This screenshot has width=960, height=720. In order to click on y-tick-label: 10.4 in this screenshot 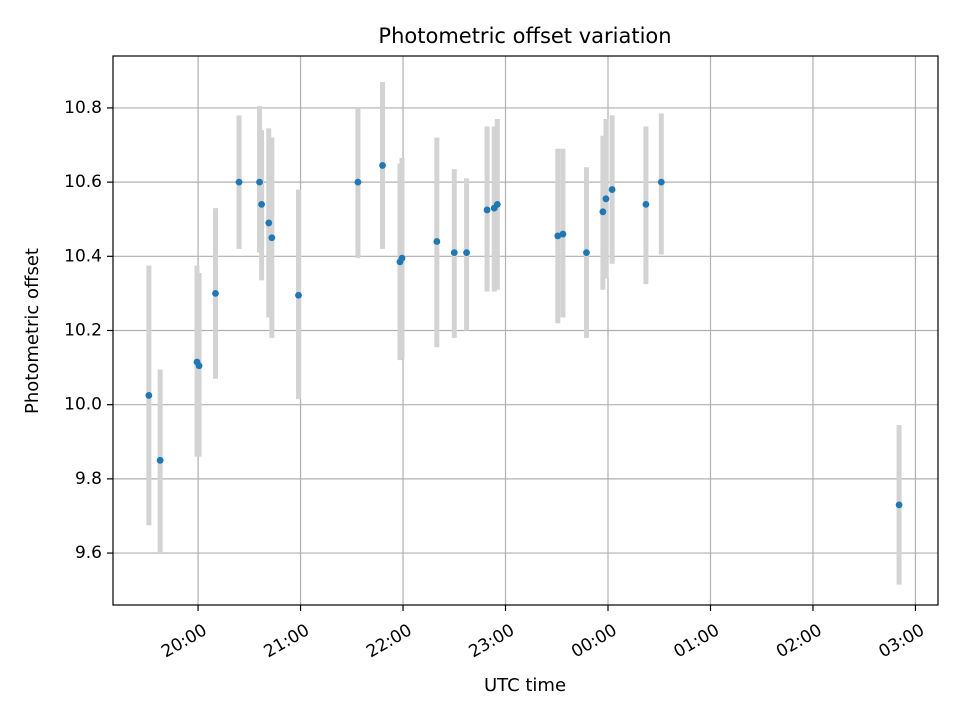, I will do `click(83, 256)`.